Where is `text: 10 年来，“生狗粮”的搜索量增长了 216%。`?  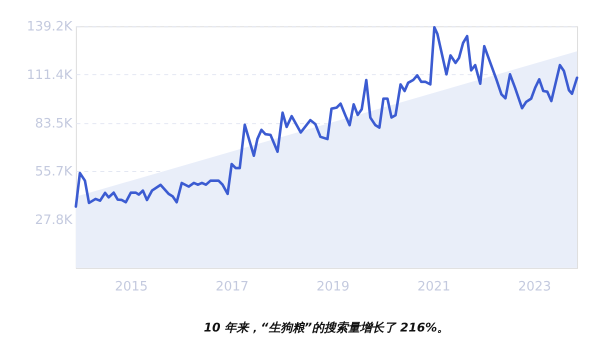 text: 10 年来，“生狗粮”的搜索量增长了 216%。 is located at coordinates (327, 327).